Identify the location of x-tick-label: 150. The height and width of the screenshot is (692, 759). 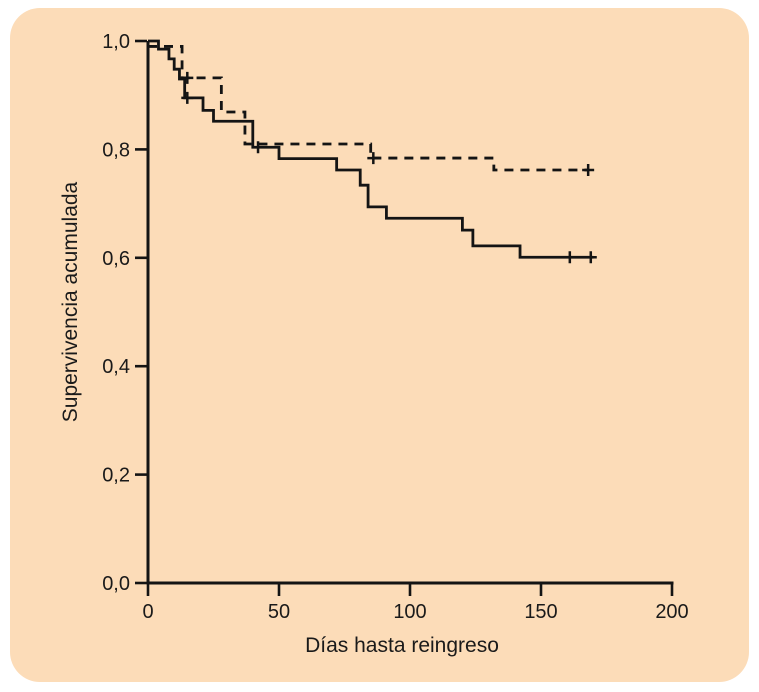
(540, 612).